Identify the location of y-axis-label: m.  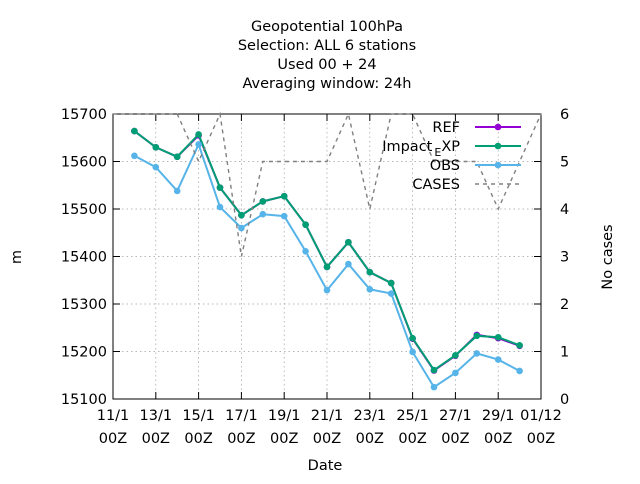
(17, 257).